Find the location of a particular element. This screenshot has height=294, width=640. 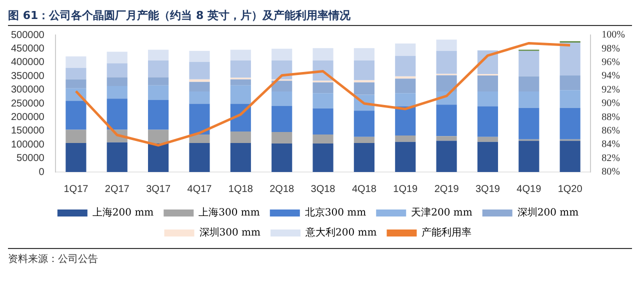

y2-tick-label: 100% is located at coordinates (614, 35).